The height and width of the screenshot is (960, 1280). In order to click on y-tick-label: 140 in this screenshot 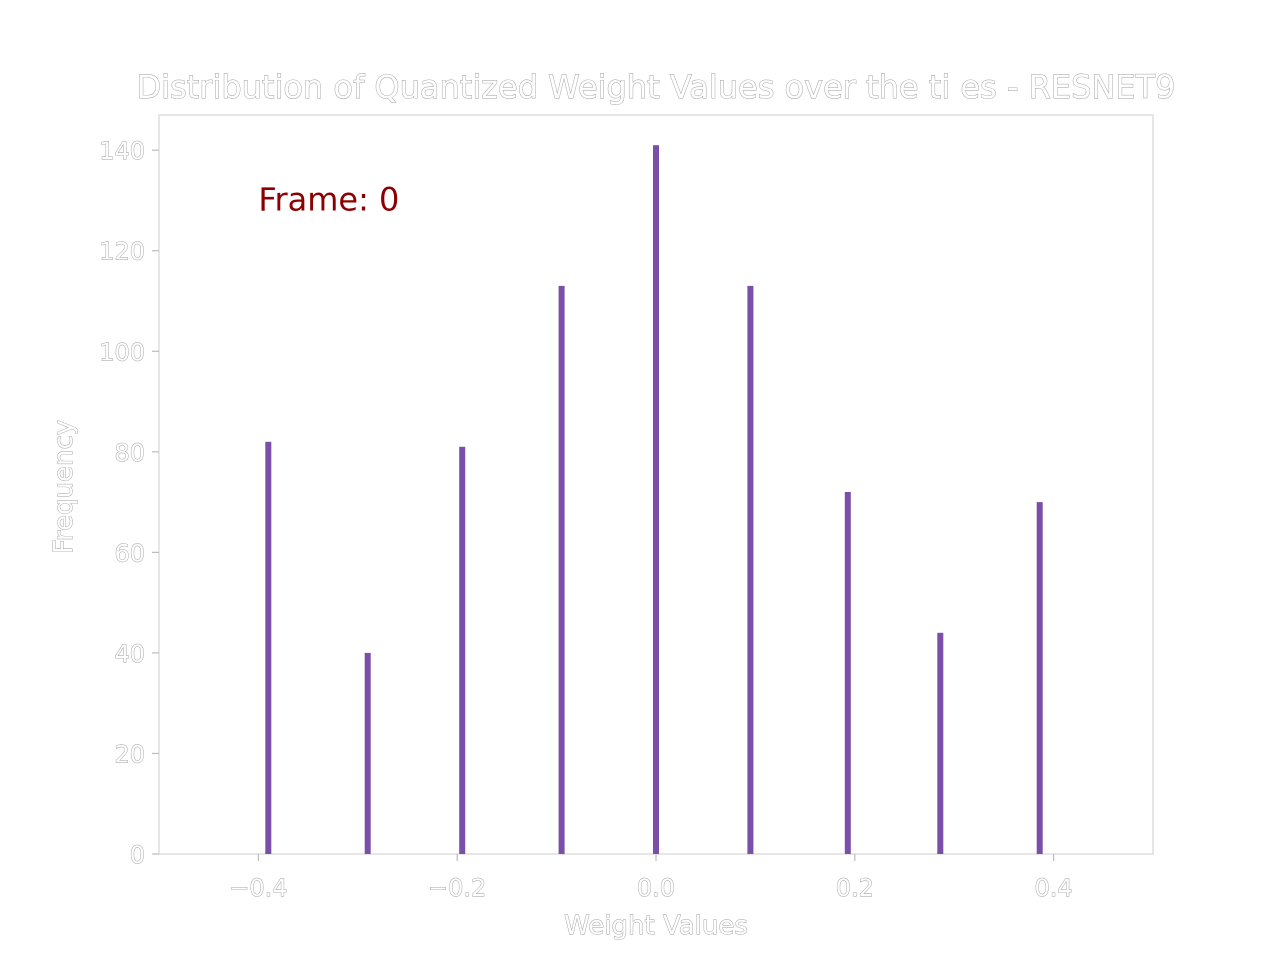, I will do `click(122, 151)`.